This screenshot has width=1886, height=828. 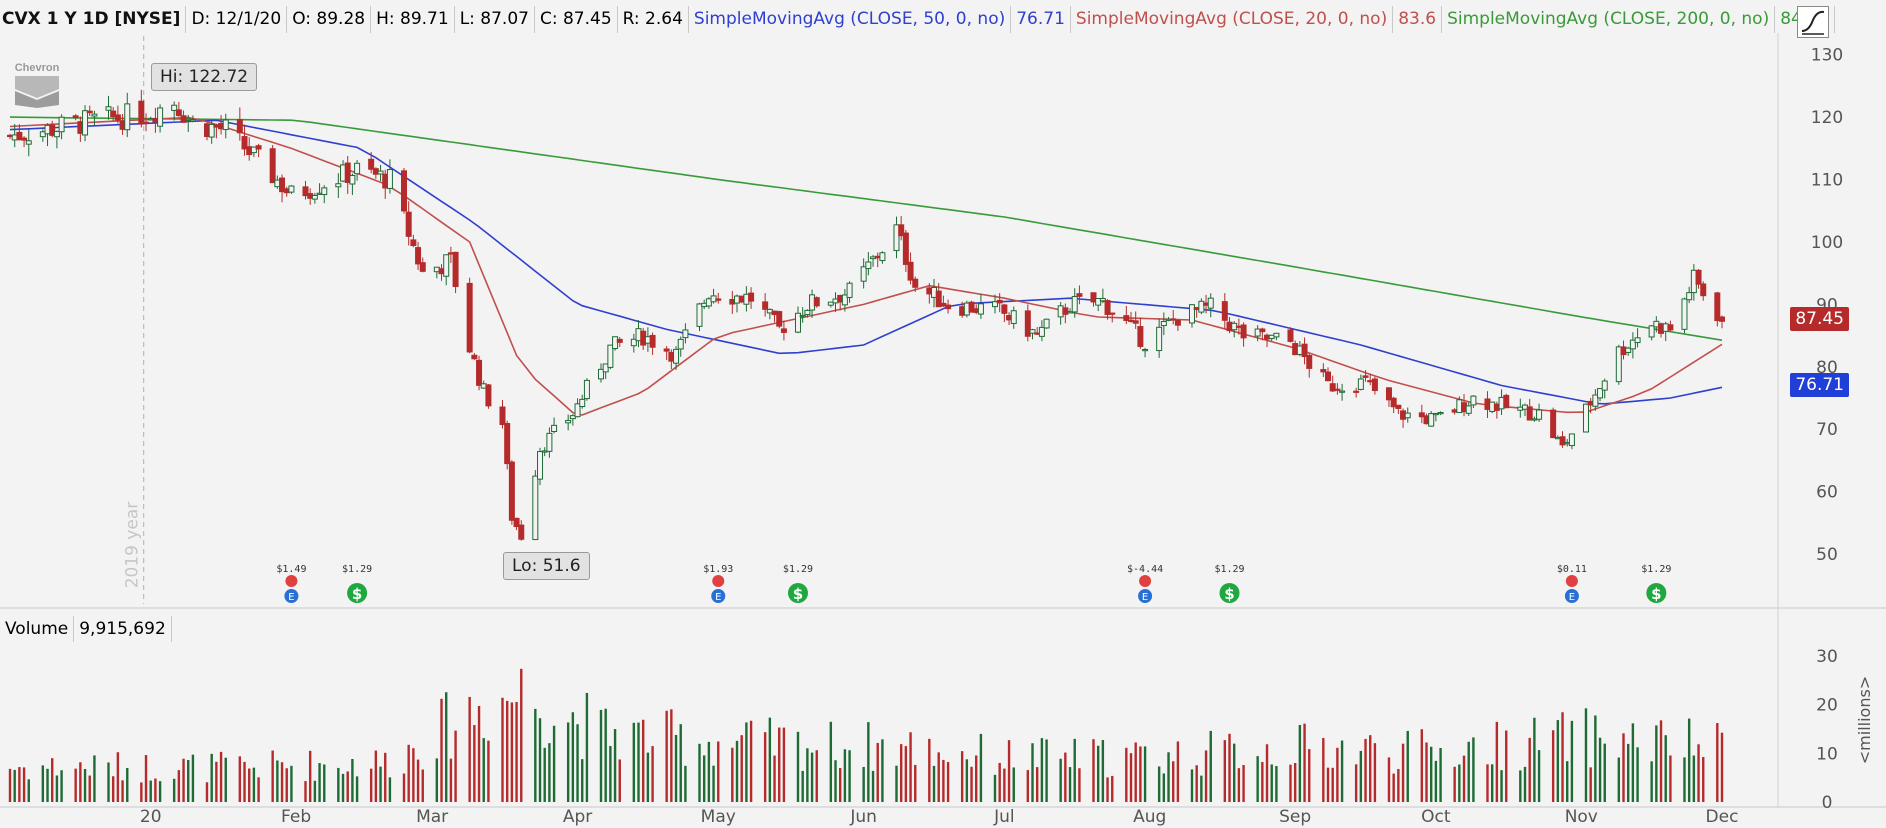 What do you see at coordinates (37, 629) in the screenshot?
I see `volume-label: Volume` at bounding box center [37, 629].